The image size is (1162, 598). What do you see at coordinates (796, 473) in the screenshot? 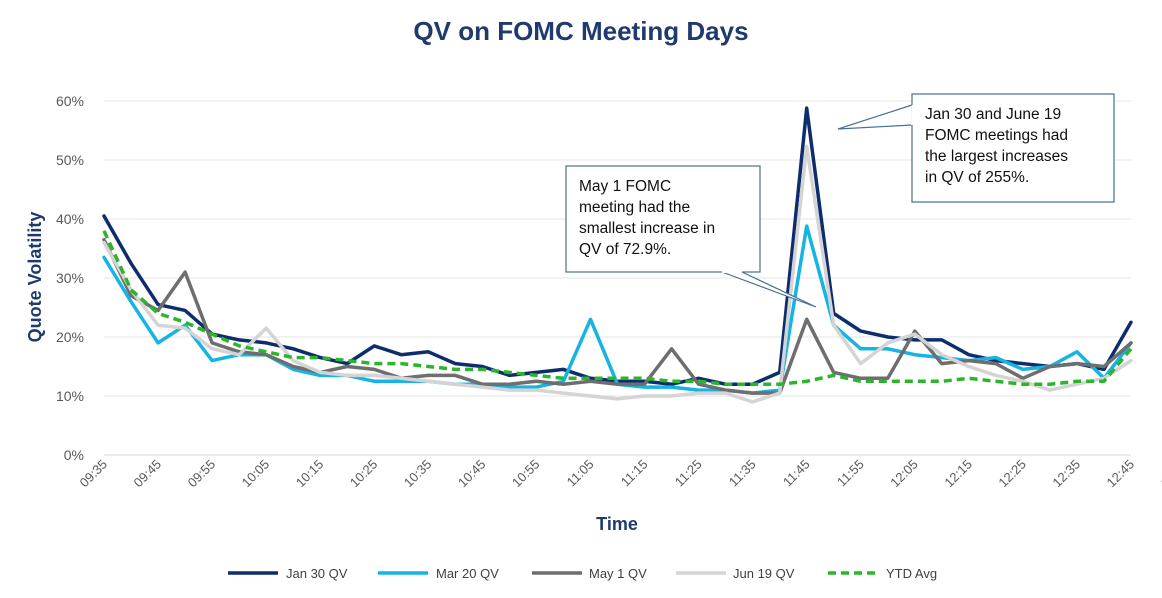
I see `x-tick-label: 11:45` at bounding box center [796, 473].